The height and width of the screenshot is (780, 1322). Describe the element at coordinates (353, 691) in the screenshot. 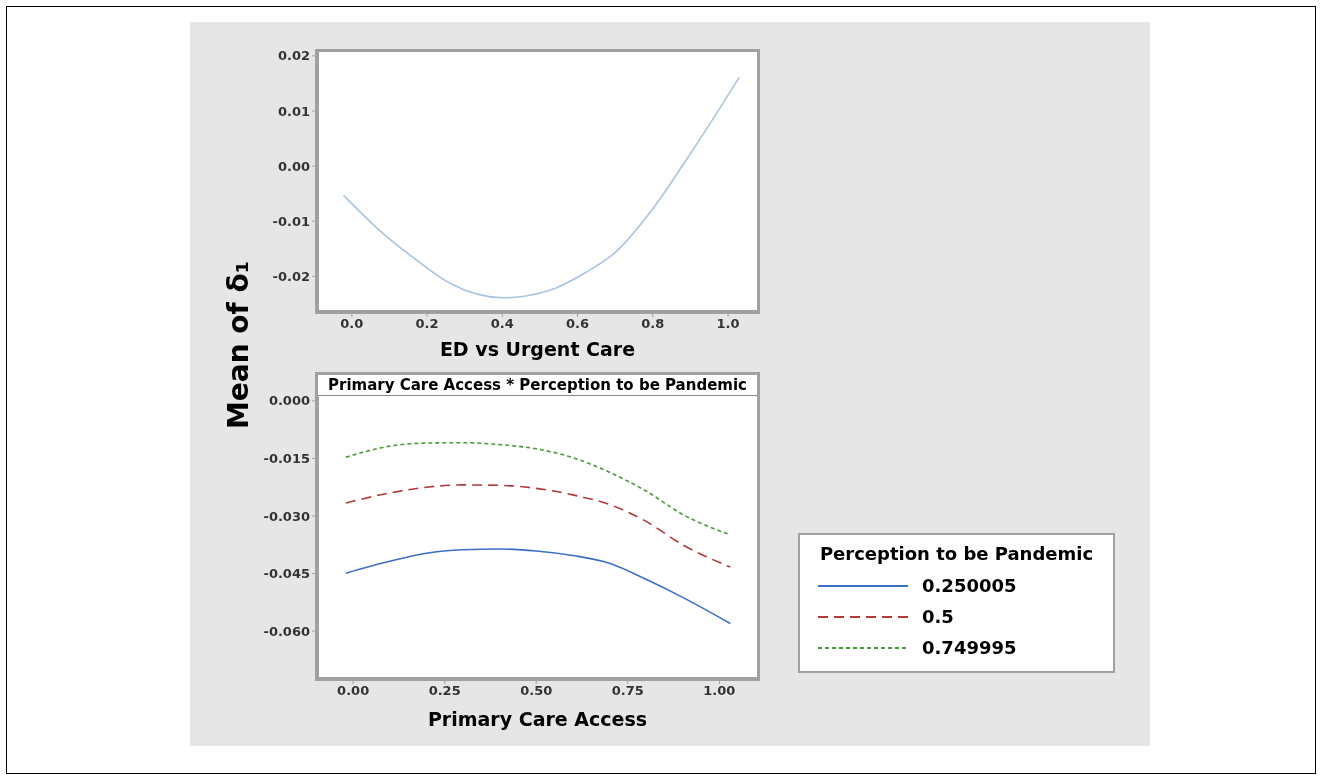

I see `x-tick-label: 0.00` at that location.